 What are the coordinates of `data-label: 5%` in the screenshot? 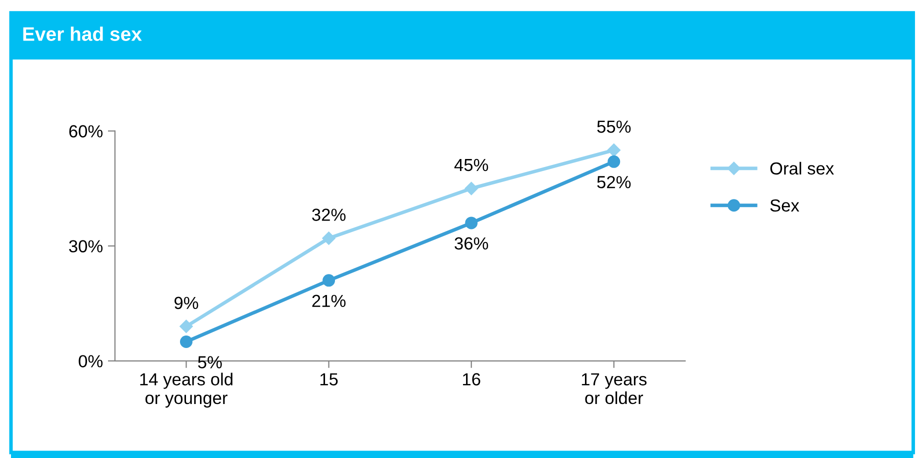 It's located at (210, 362).